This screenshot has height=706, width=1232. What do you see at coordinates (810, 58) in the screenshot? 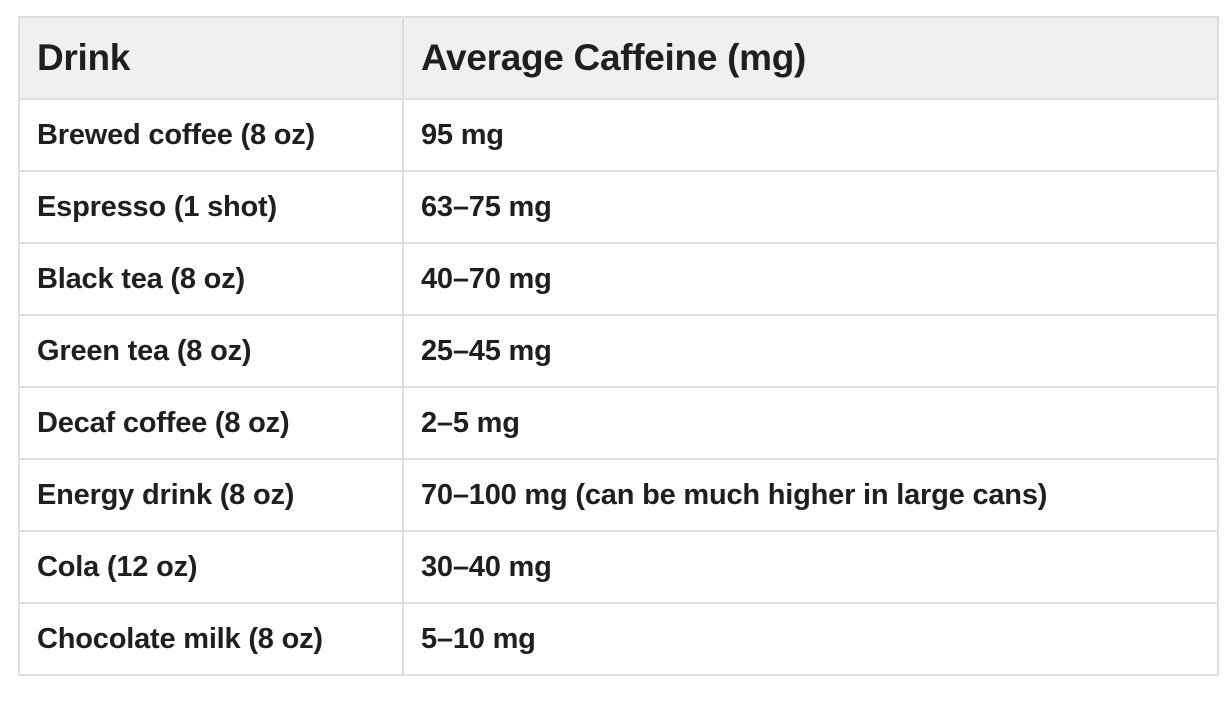
I see `header-average-caffeine: Average Caffeine (mg)` at bounding box center [810, 58].